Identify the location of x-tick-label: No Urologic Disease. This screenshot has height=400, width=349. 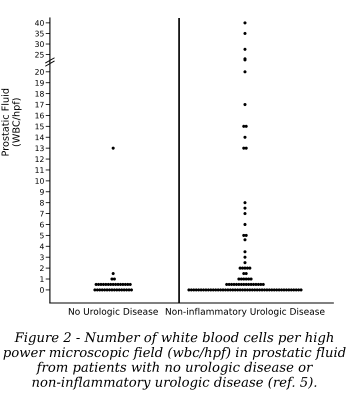
(113, 312).